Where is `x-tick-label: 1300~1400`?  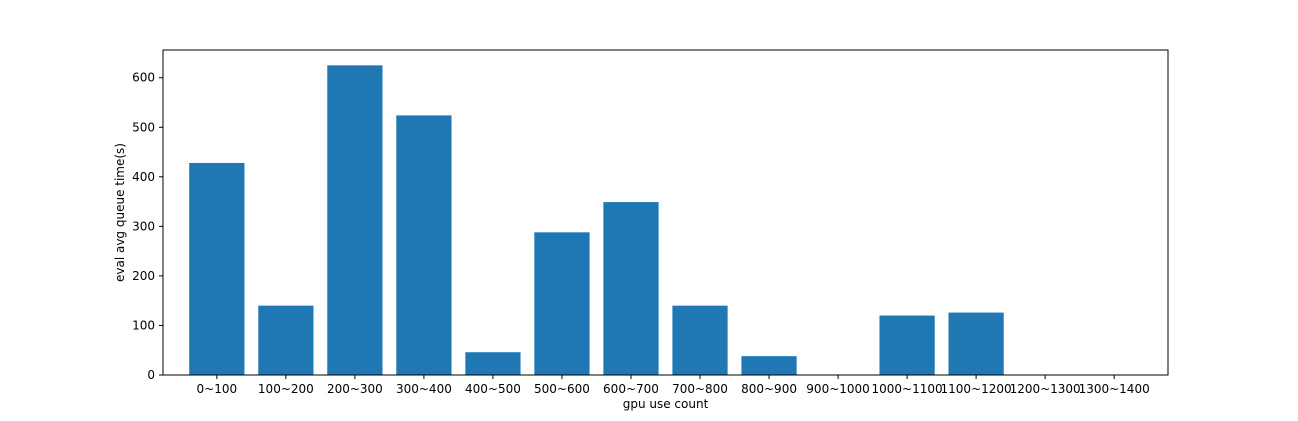
x-tick-label: 1300~1400 is located at coordinates (1114, 389).